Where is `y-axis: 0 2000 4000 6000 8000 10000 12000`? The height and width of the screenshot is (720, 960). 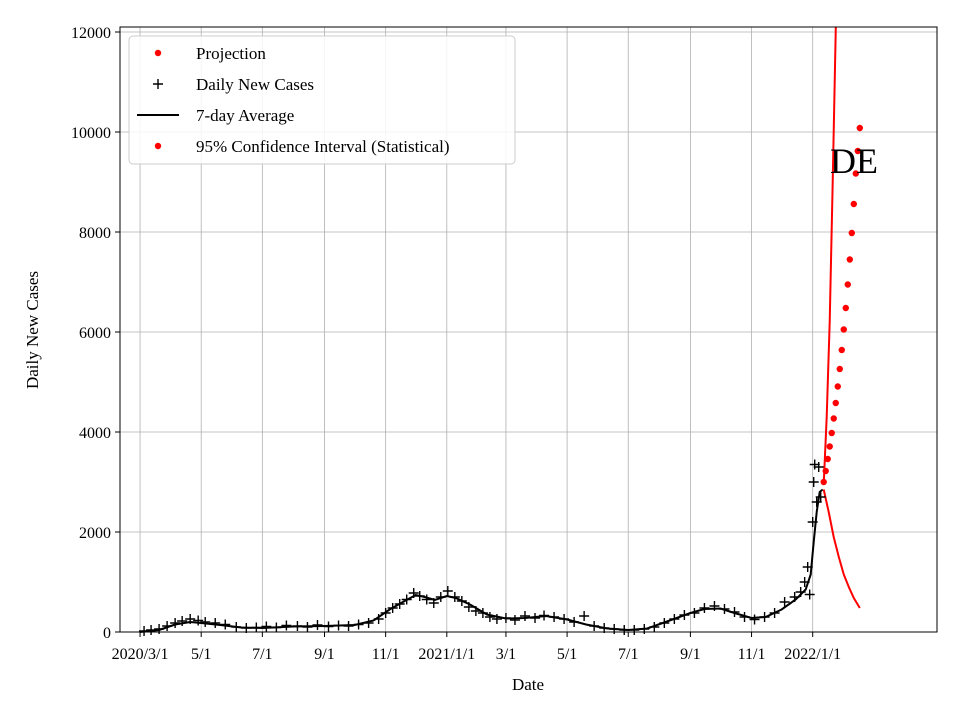
y-axis: 0 2000 4000 6000 8000 10000 12000 is located at coordinates (95, 333).